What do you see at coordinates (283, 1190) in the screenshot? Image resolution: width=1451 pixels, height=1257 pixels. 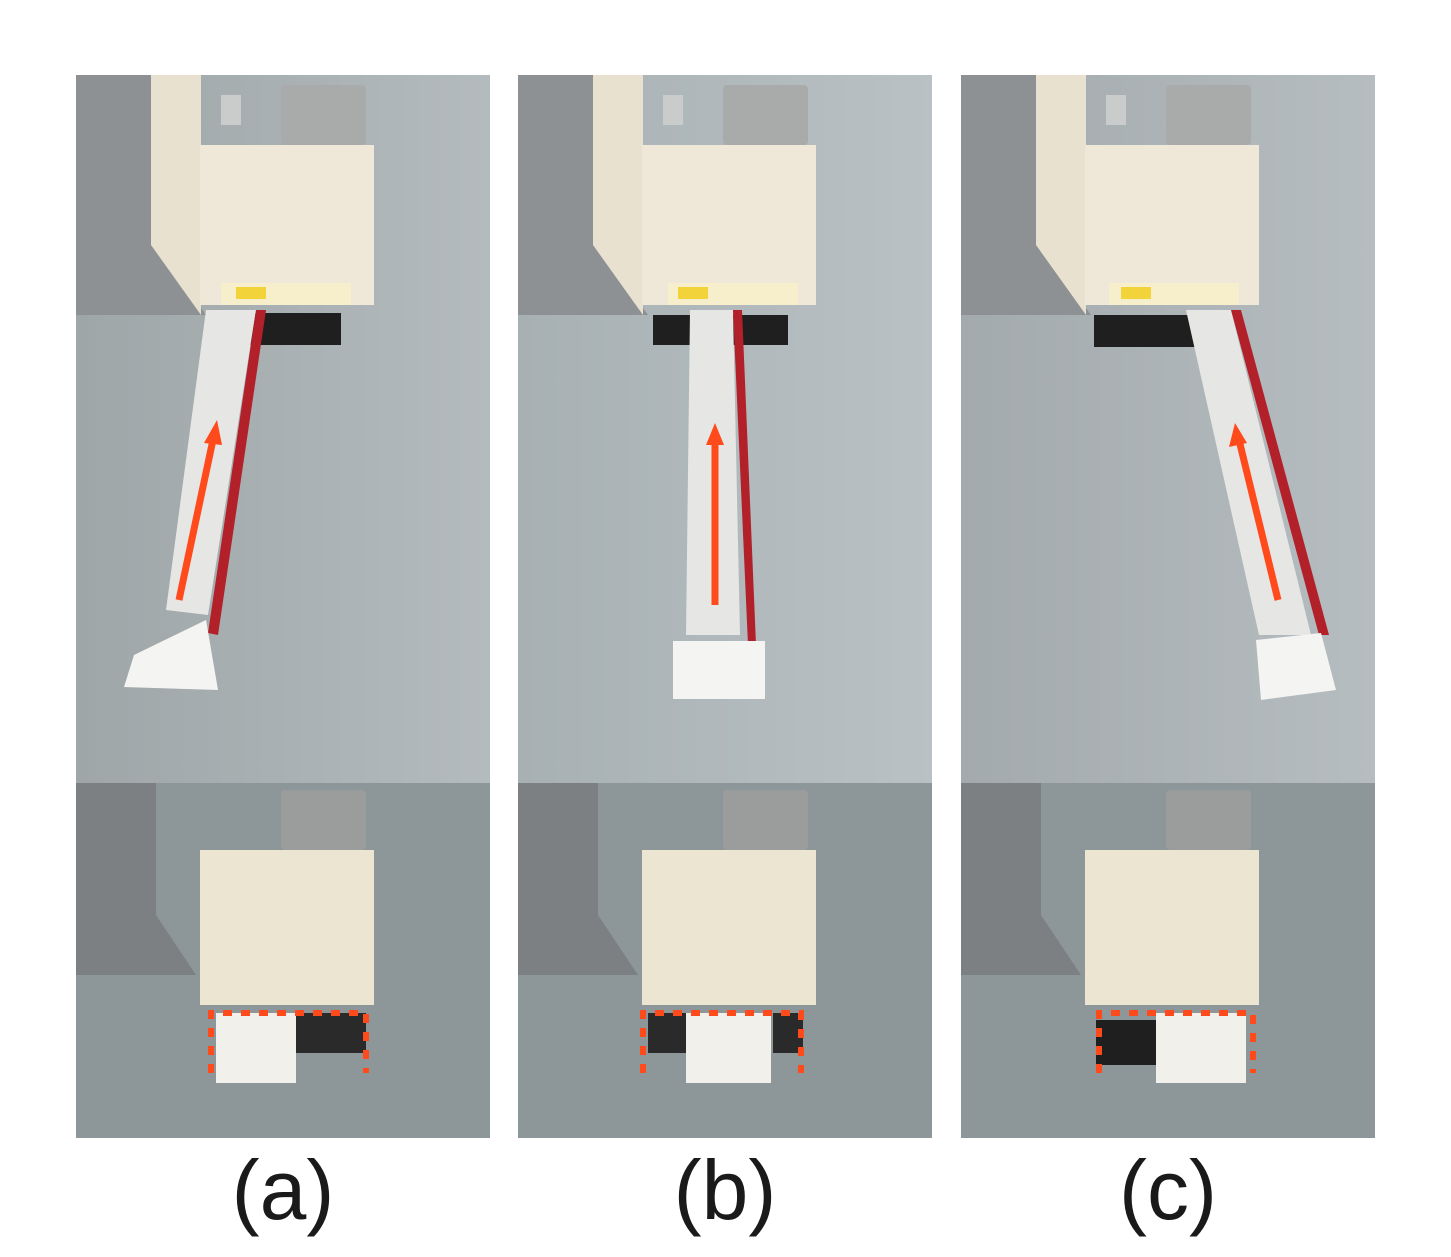 I see `caption-a: (a)` at bounding box center [283, 1190].